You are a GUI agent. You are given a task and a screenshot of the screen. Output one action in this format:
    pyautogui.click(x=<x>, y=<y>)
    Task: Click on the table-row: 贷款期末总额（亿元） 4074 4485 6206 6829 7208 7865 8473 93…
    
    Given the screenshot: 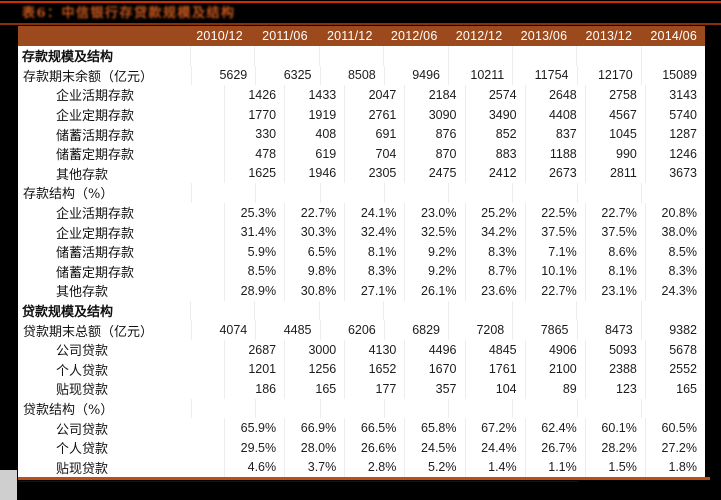 What is the action you would take?
    pyautogui.click(x=361, y=330)
    